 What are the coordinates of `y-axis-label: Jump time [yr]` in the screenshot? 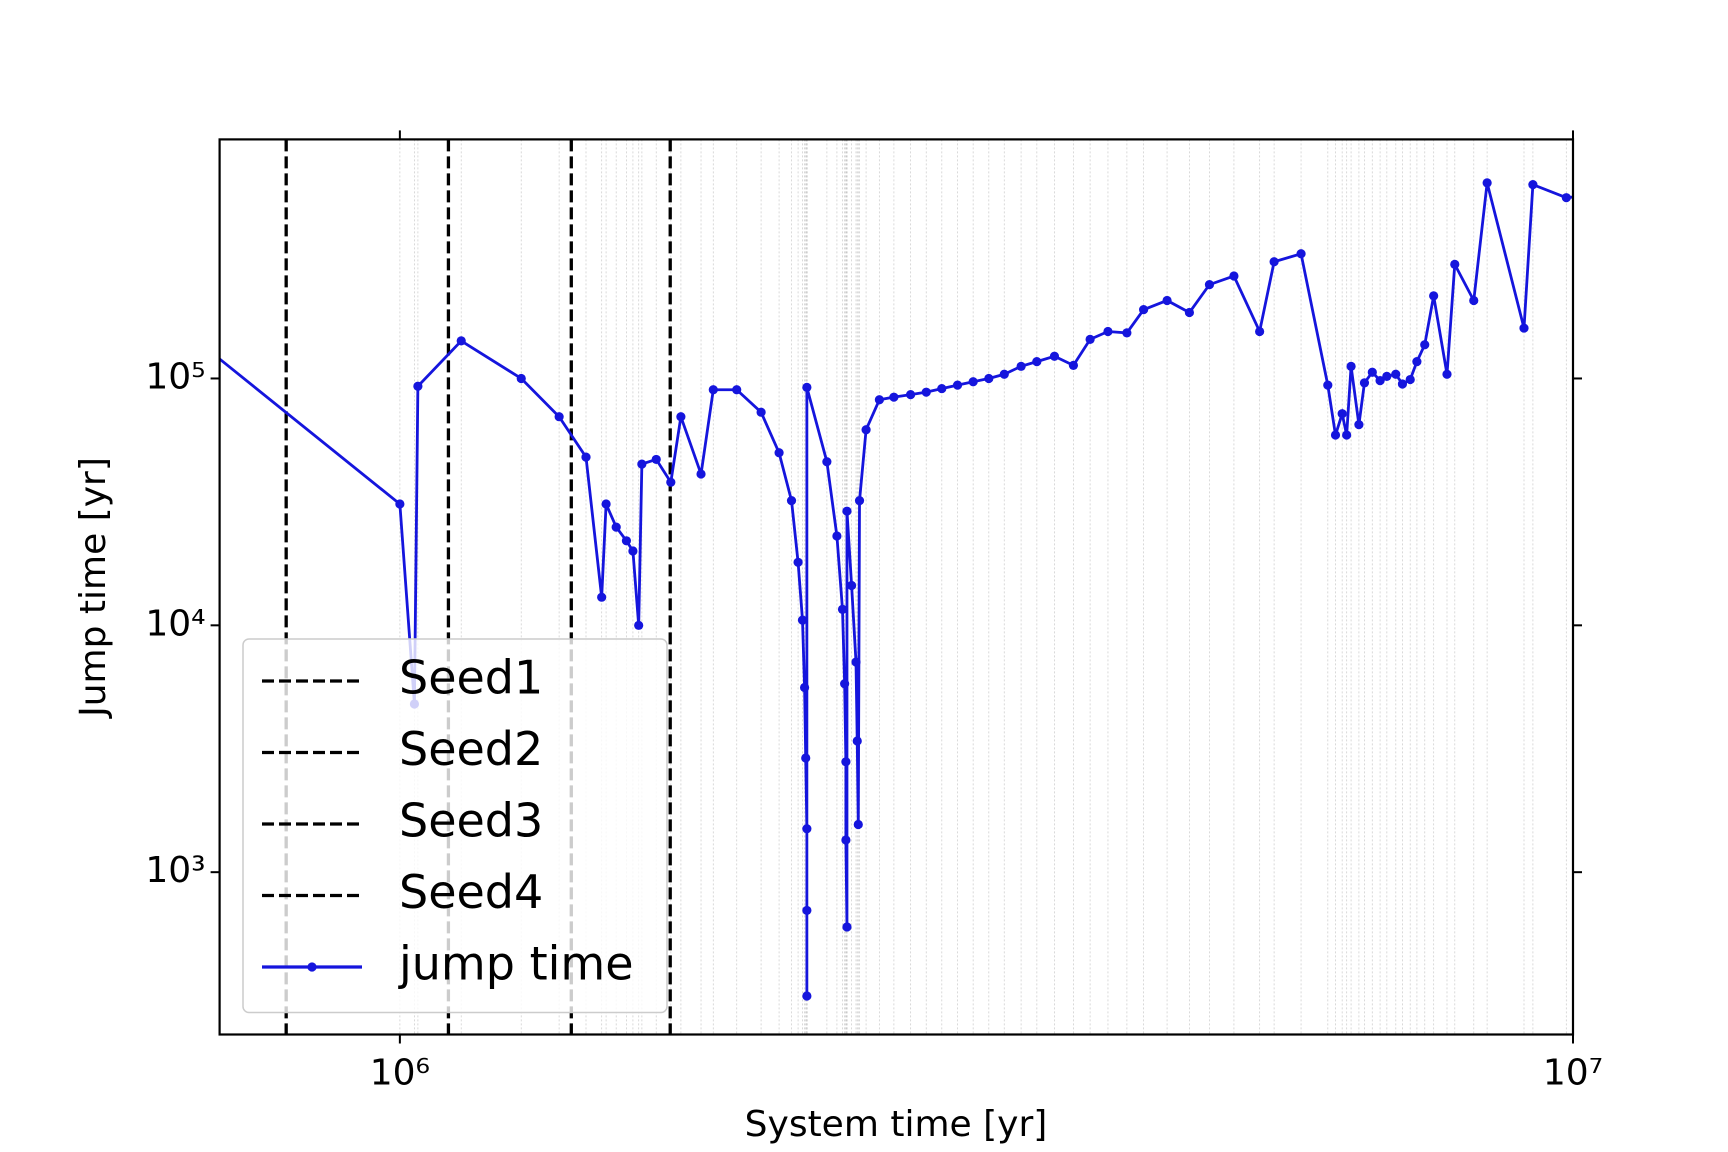 It's located at (93, 588).